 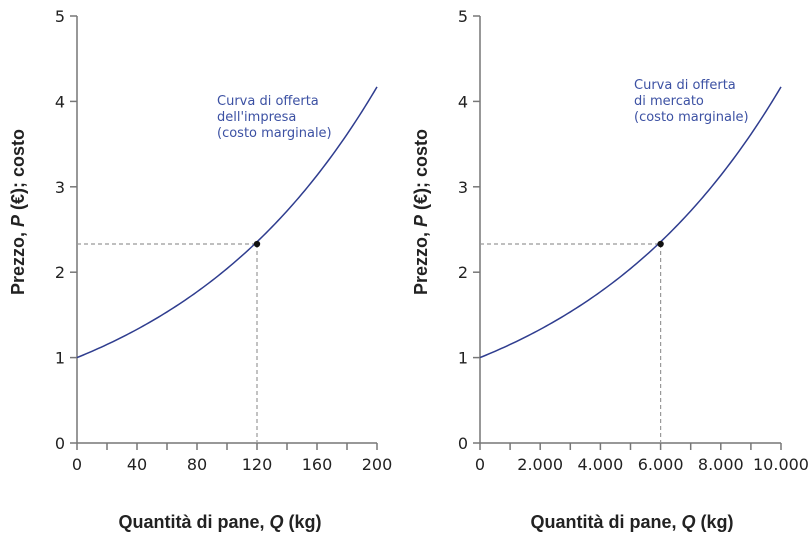 What do you see at coordinates (197, 464) in the screenshot?
I see `x-tick-label: 80` at bounding box center [197, 464].